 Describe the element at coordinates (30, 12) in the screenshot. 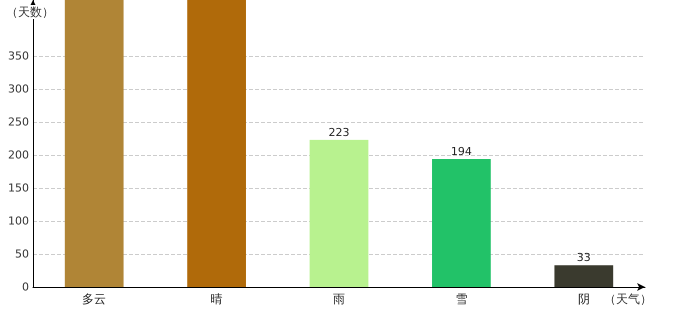

I see `y-axis-title: （天数）` at that location.